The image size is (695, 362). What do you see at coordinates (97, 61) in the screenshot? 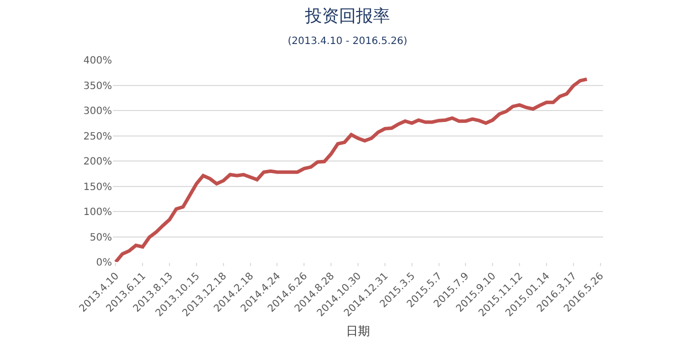
I see `y-tick-label: 400%` at bounding box center [97, 61].